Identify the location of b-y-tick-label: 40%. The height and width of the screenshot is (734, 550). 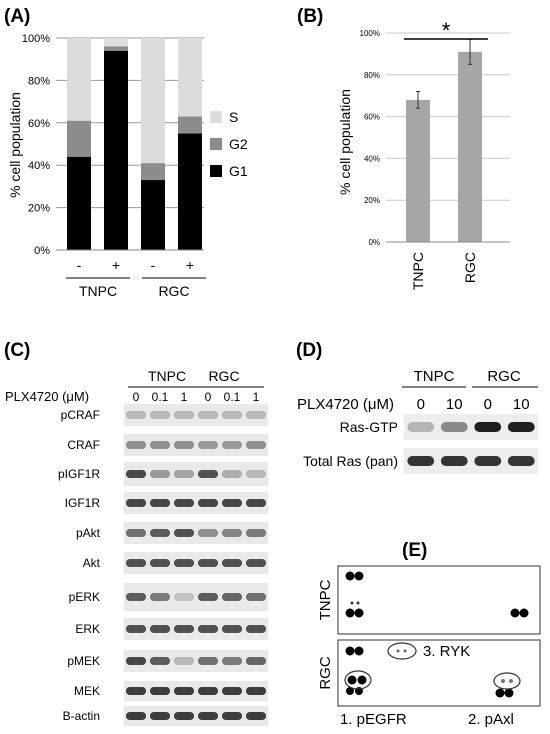
(372, 158).